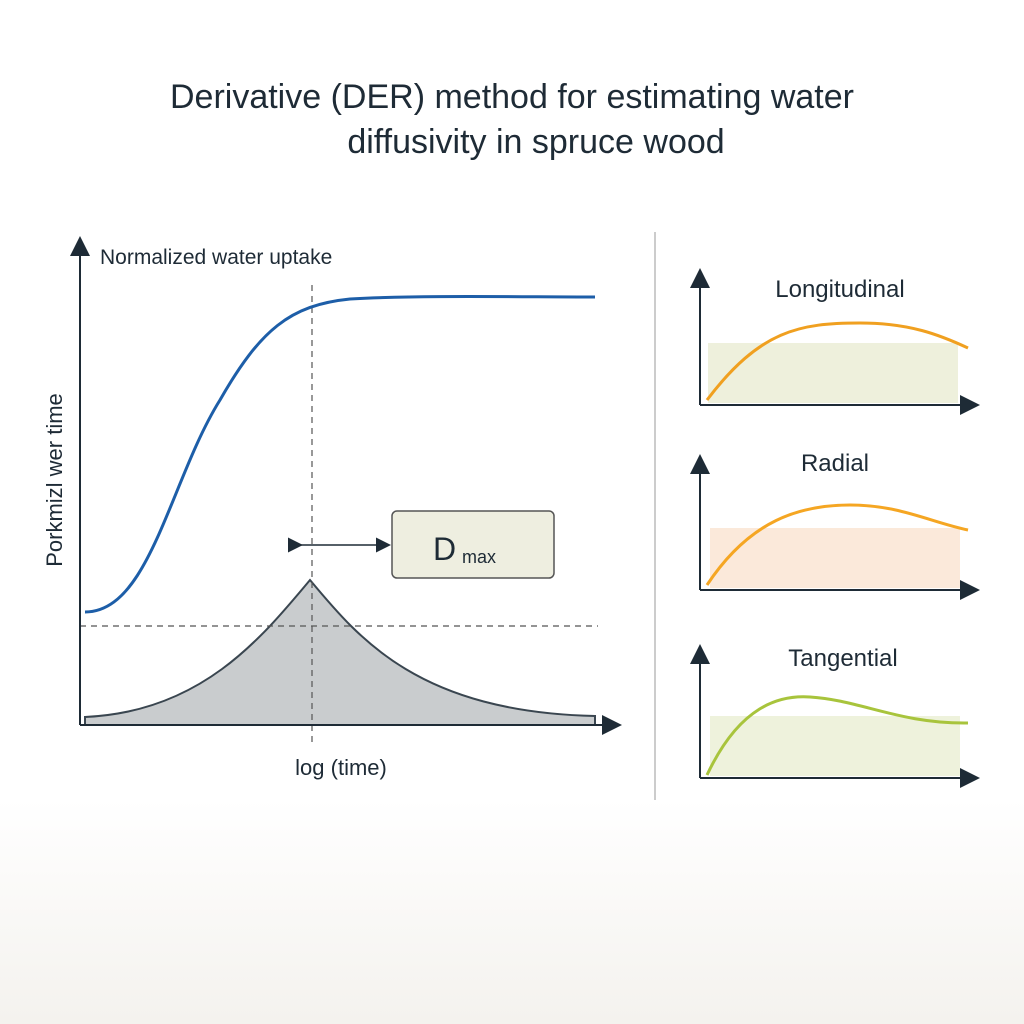  Describe the element at coordinates (535, 142) in the screenshot. I see `title-line: diffusivity in spruce wood` at that location.